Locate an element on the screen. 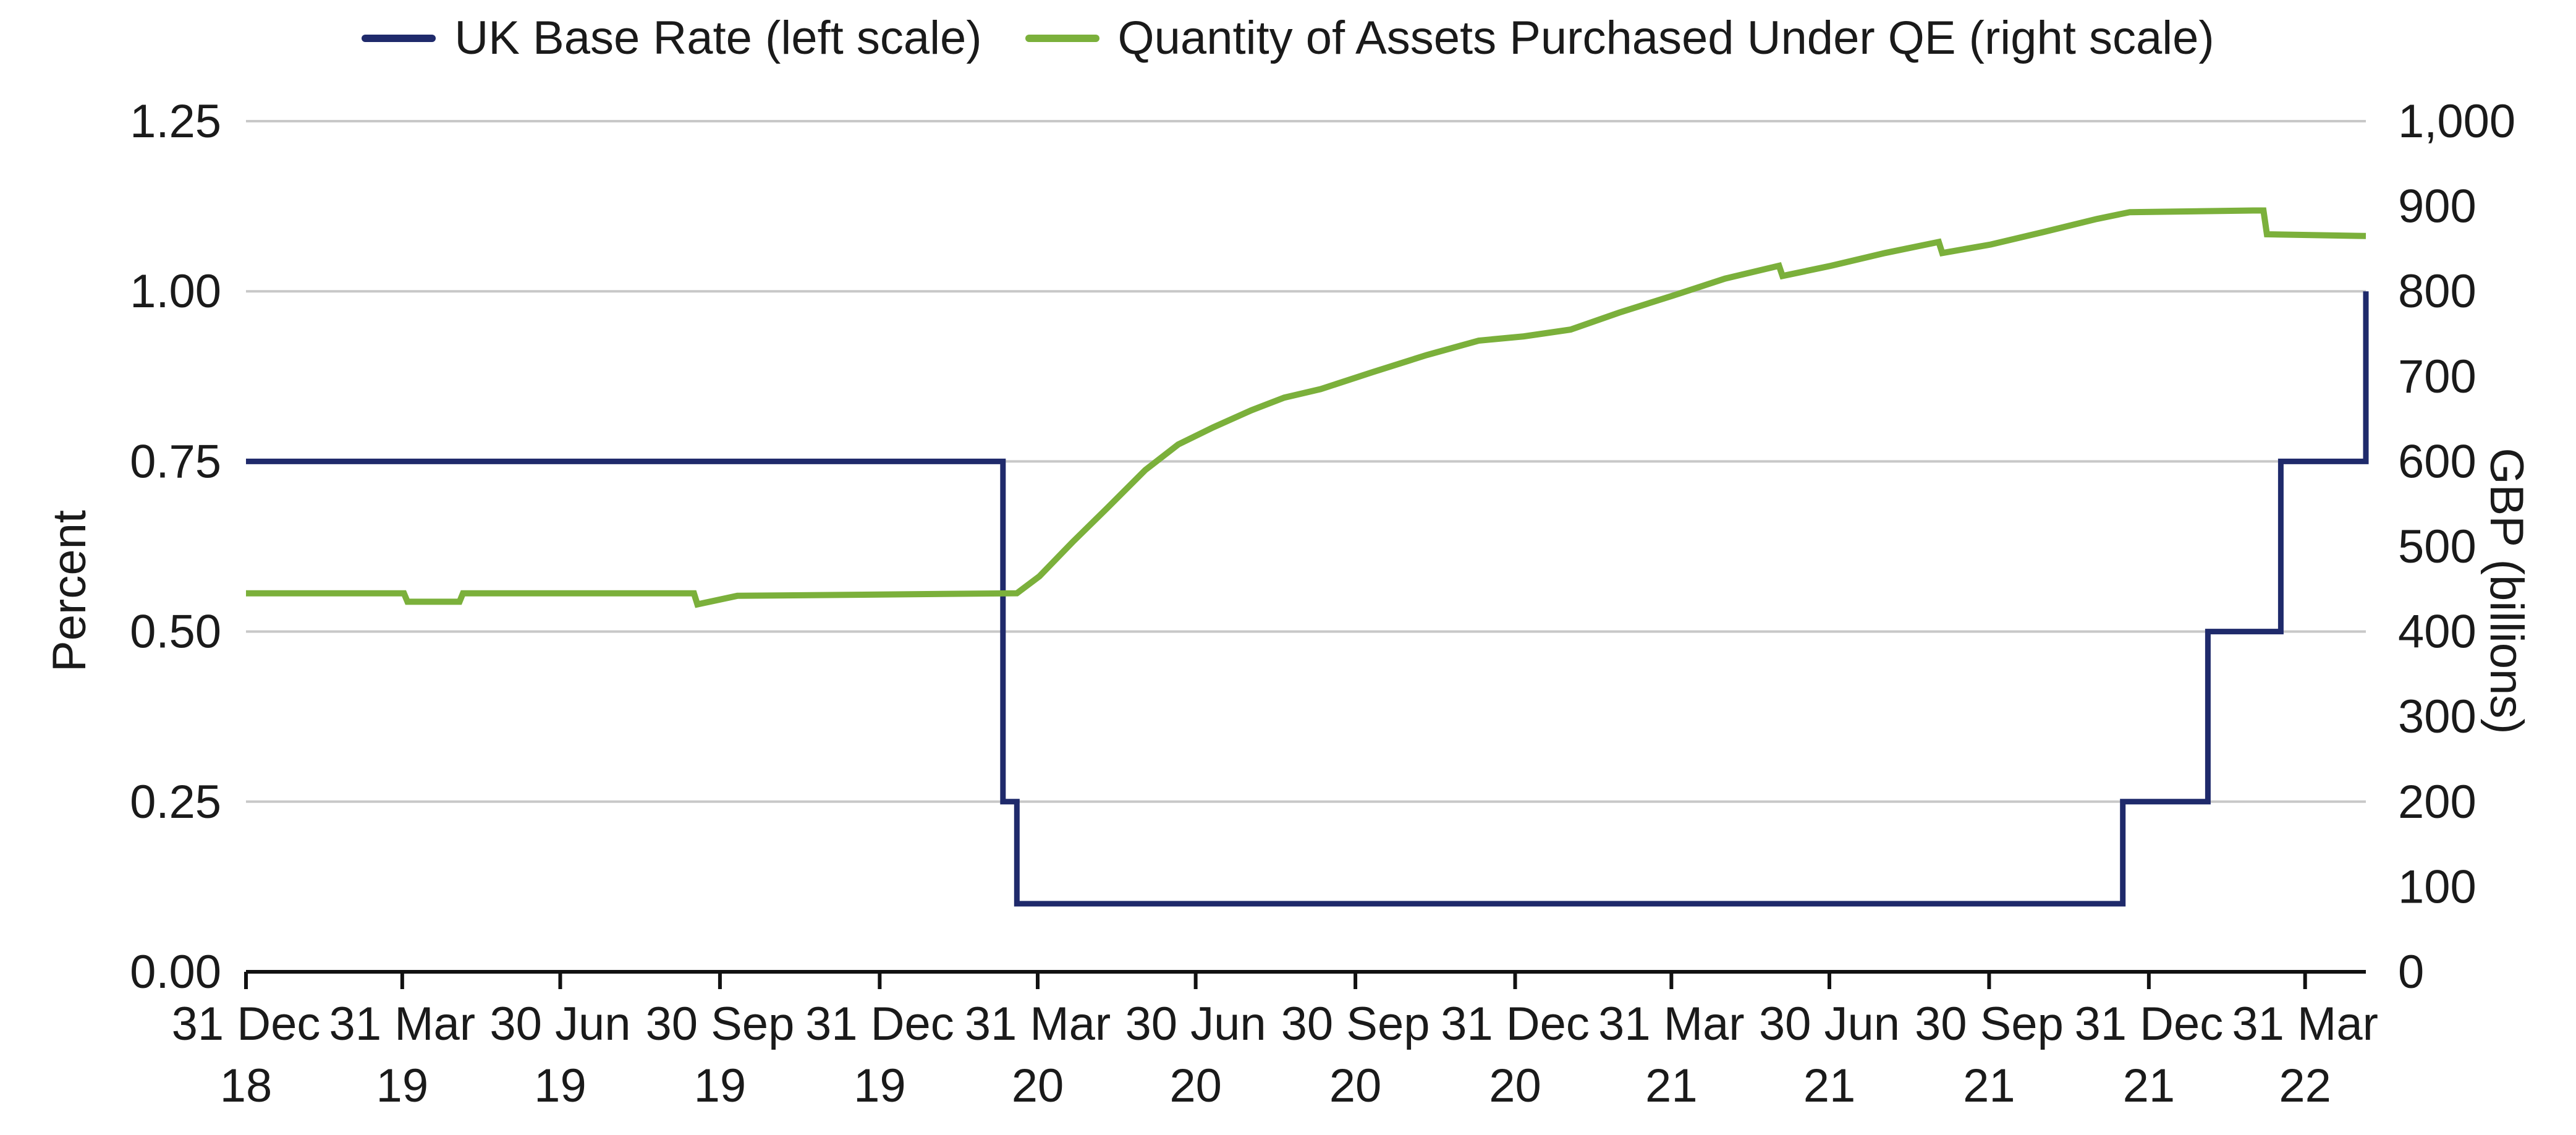  legend-label-base-rate: UK Base Rate (left scale) is located at coordinates (718, 38).